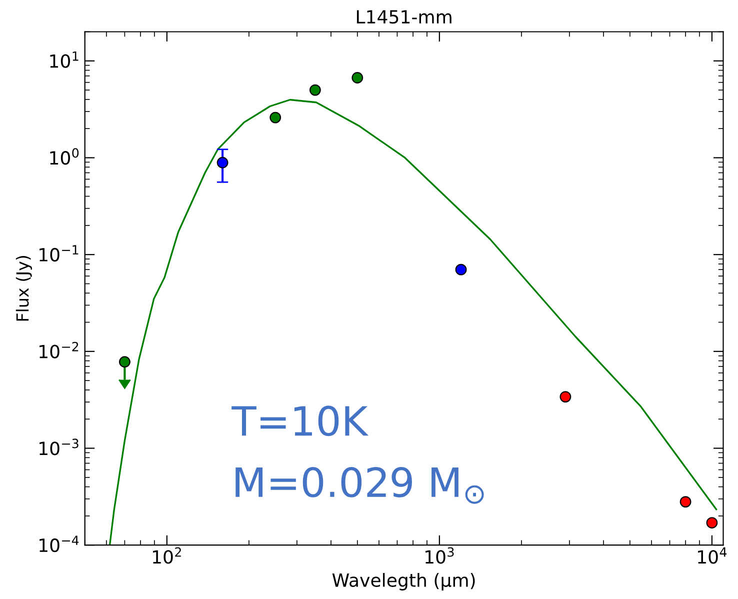 The height and width of the screenshot is (599, 738). I want to click on y-axis-title: Flux (Jy), so click(24, 288).